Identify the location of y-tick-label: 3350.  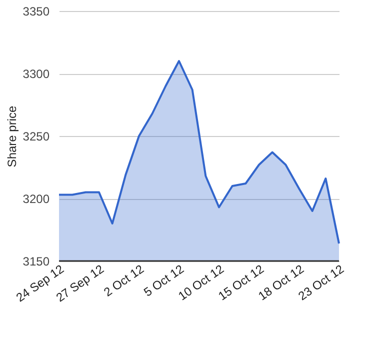
(36, 11).